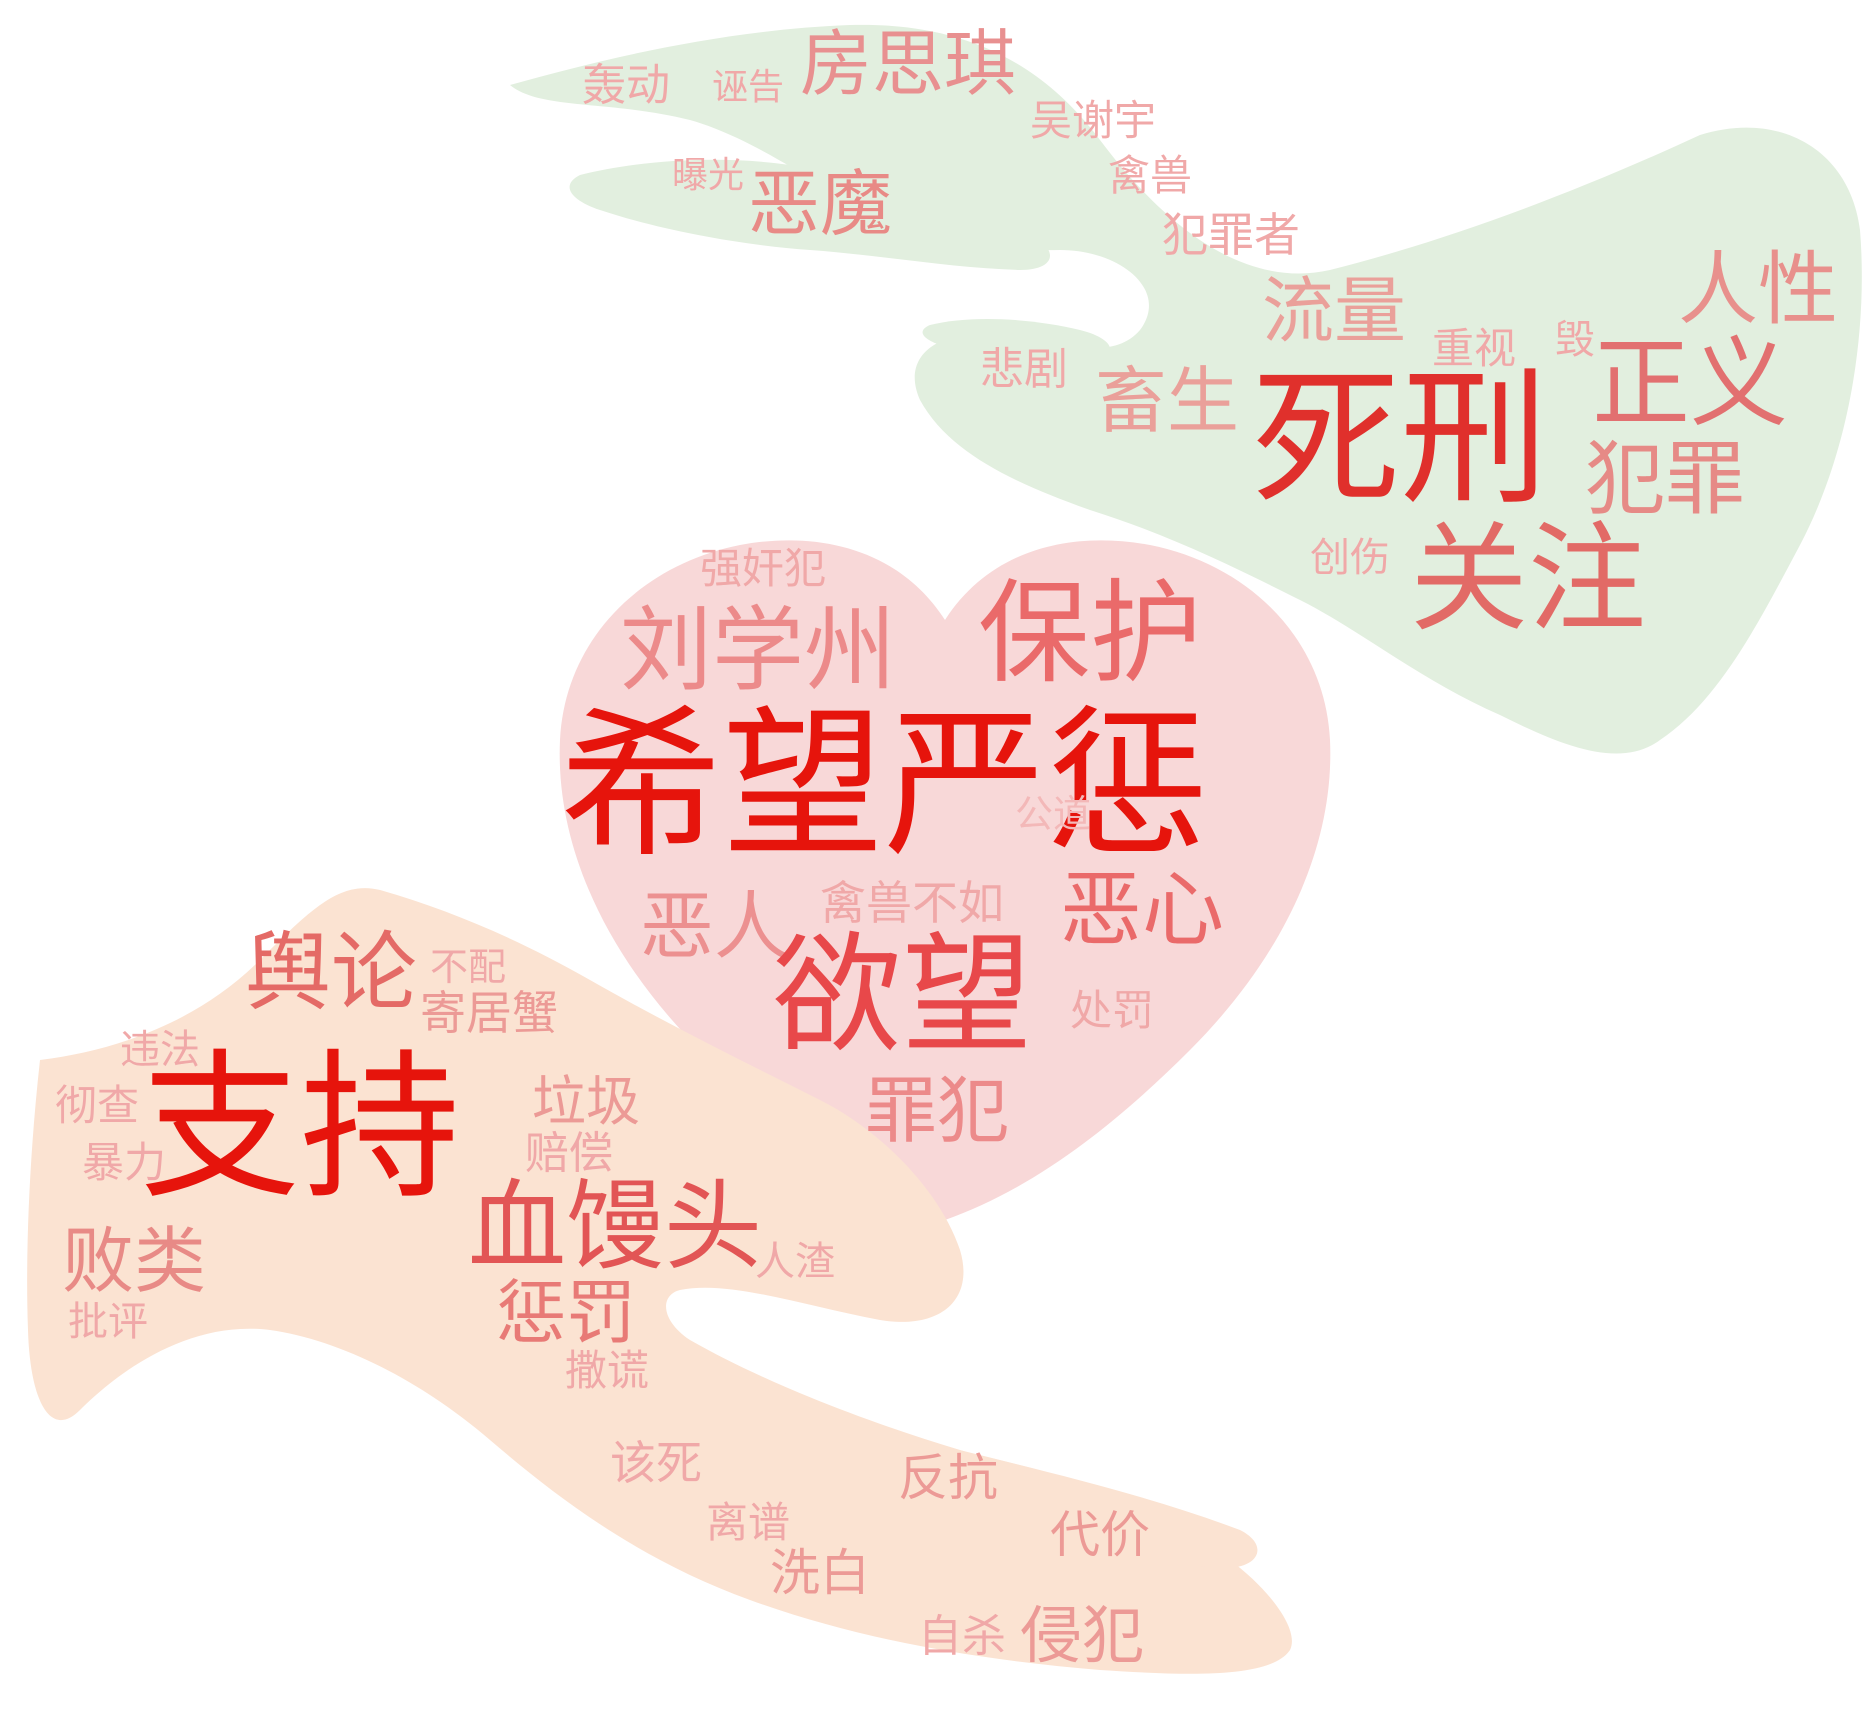 The image size is (1874, 1710). Describe the element at coordinates (656, 1463) in the screenshot. I see `word-gaisi: 该死` at that location.